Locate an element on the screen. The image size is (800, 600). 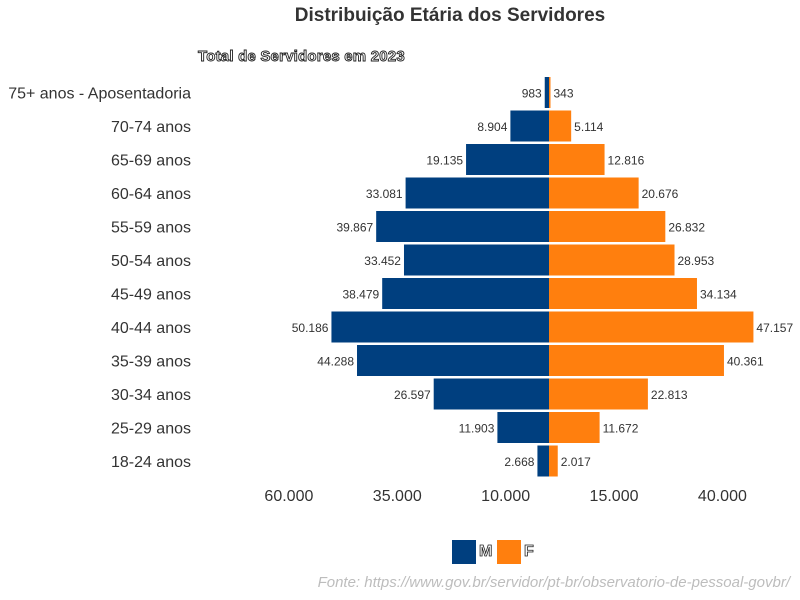
data-label-m: 983 is located at coordinates (532, 94).